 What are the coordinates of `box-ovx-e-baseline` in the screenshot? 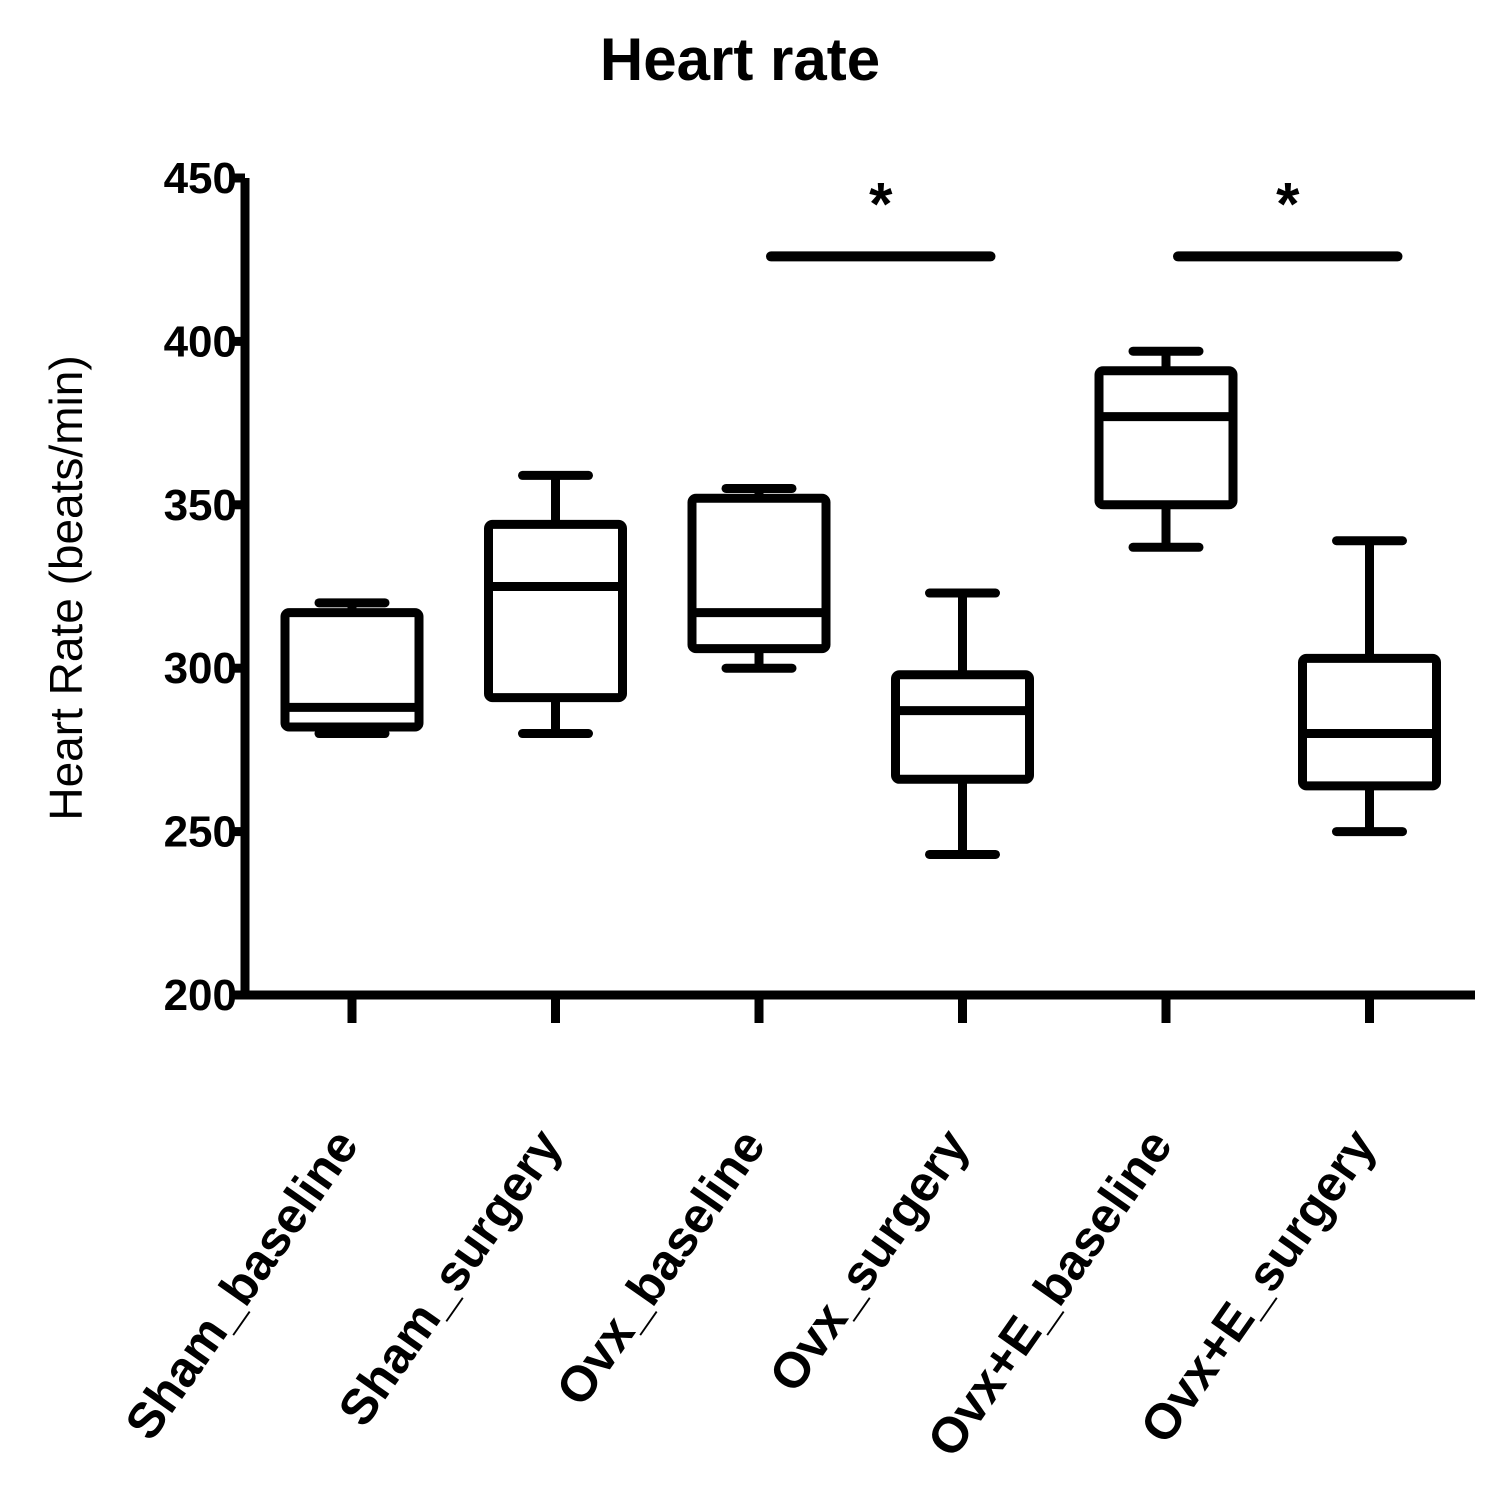 It's located at (1166, 449).